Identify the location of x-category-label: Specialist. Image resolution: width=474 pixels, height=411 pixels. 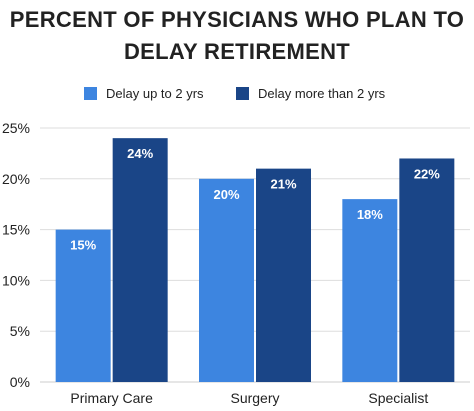
(398, 398).